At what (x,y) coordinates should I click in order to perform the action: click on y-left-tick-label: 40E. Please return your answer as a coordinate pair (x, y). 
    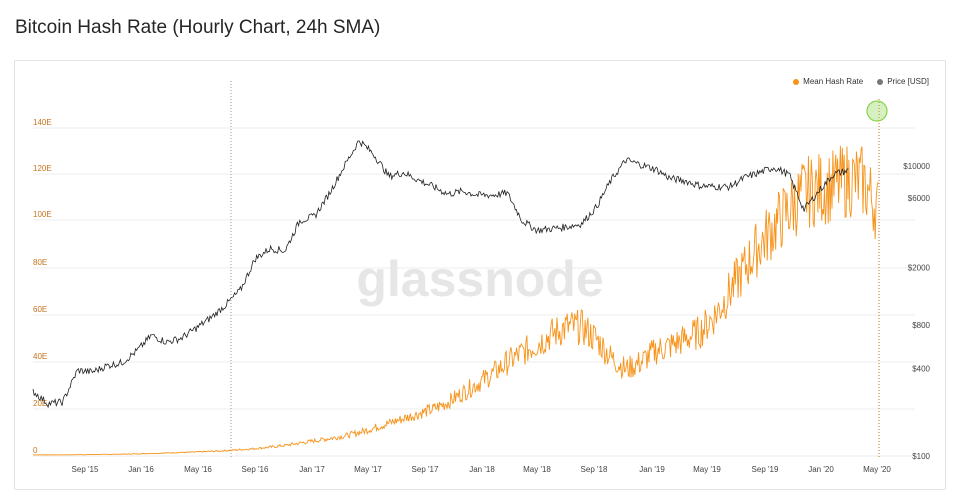
    Looking at the image, I should click on (40, 356).